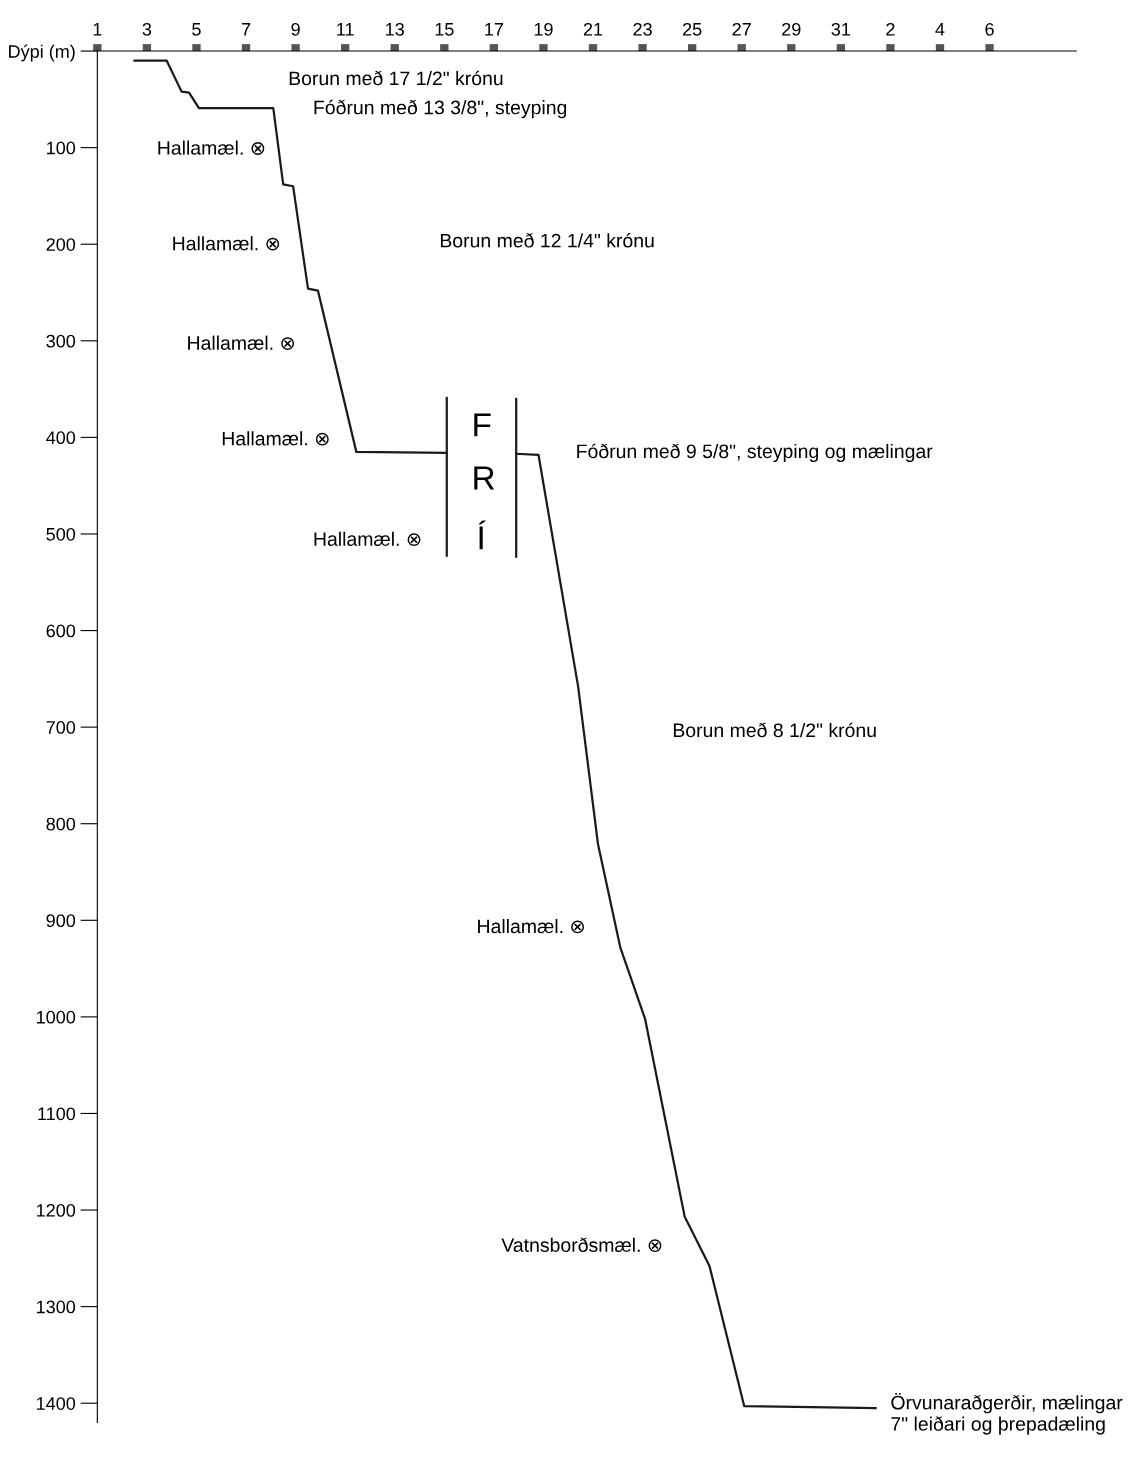 This screenshot has width=1145, height=1459. Describe the element at coordinates (841, 29) in the screenshot. I see `x-tick-label: 31` at that location.